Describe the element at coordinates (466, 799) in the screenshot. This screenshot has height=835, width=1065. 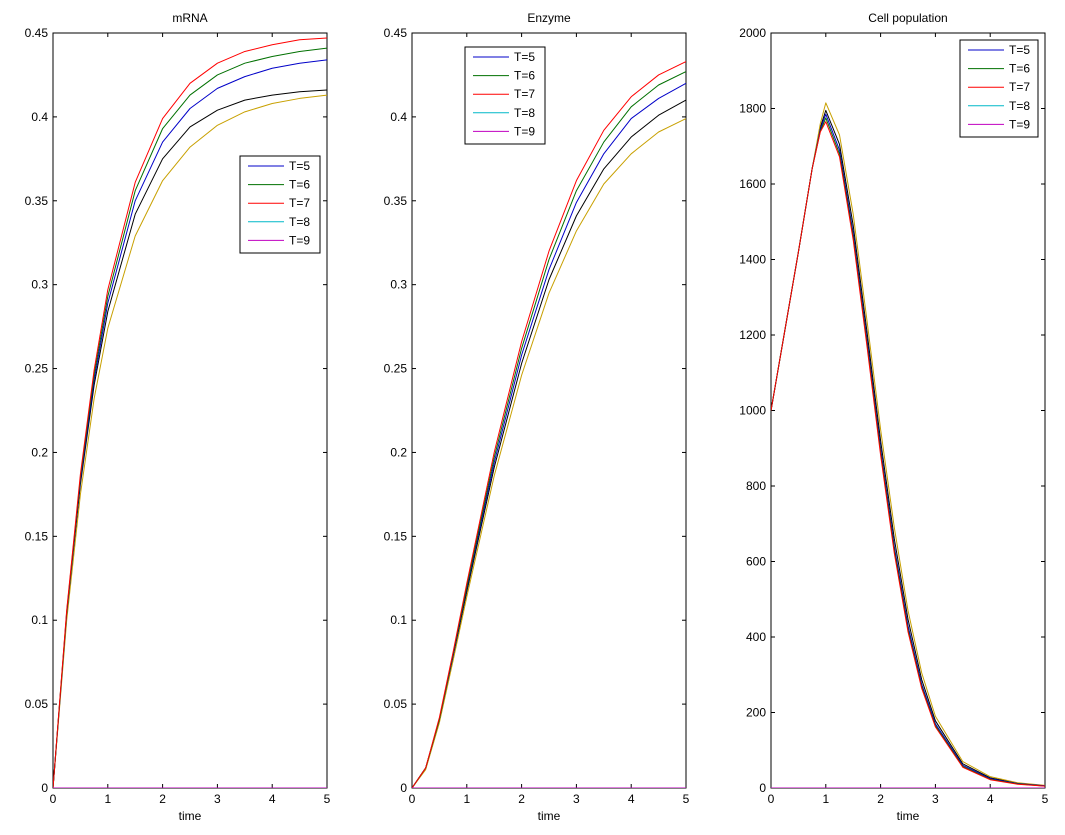
I see `enzyme-xtick-label: 1` at that location.